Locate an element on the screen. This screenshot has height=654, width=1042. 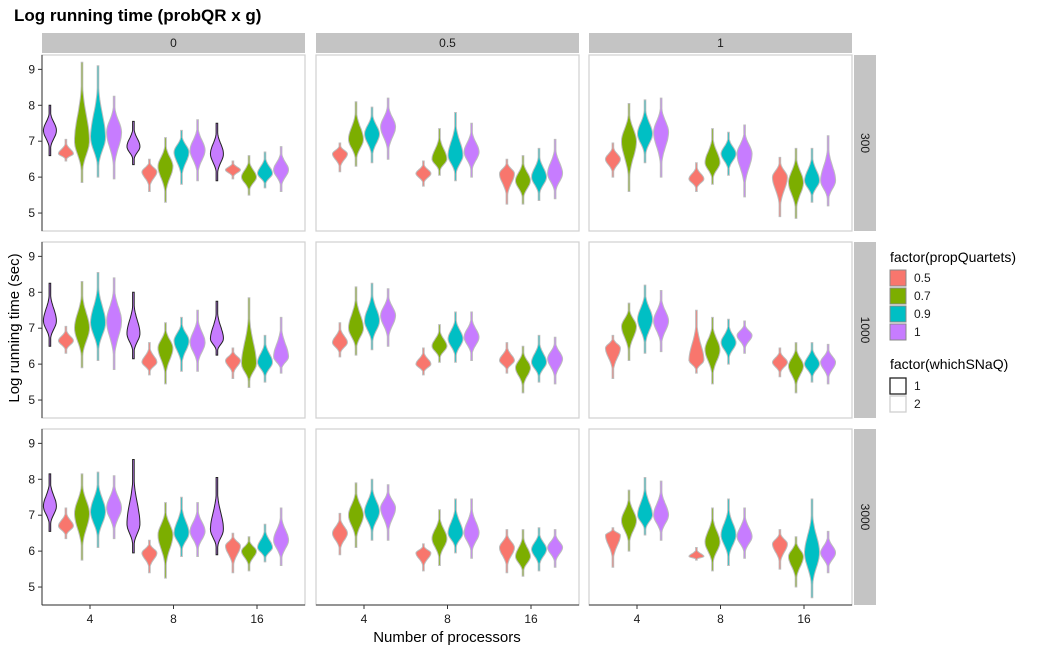
row-strip-label: 1000 is located at coordinates (865, 330).